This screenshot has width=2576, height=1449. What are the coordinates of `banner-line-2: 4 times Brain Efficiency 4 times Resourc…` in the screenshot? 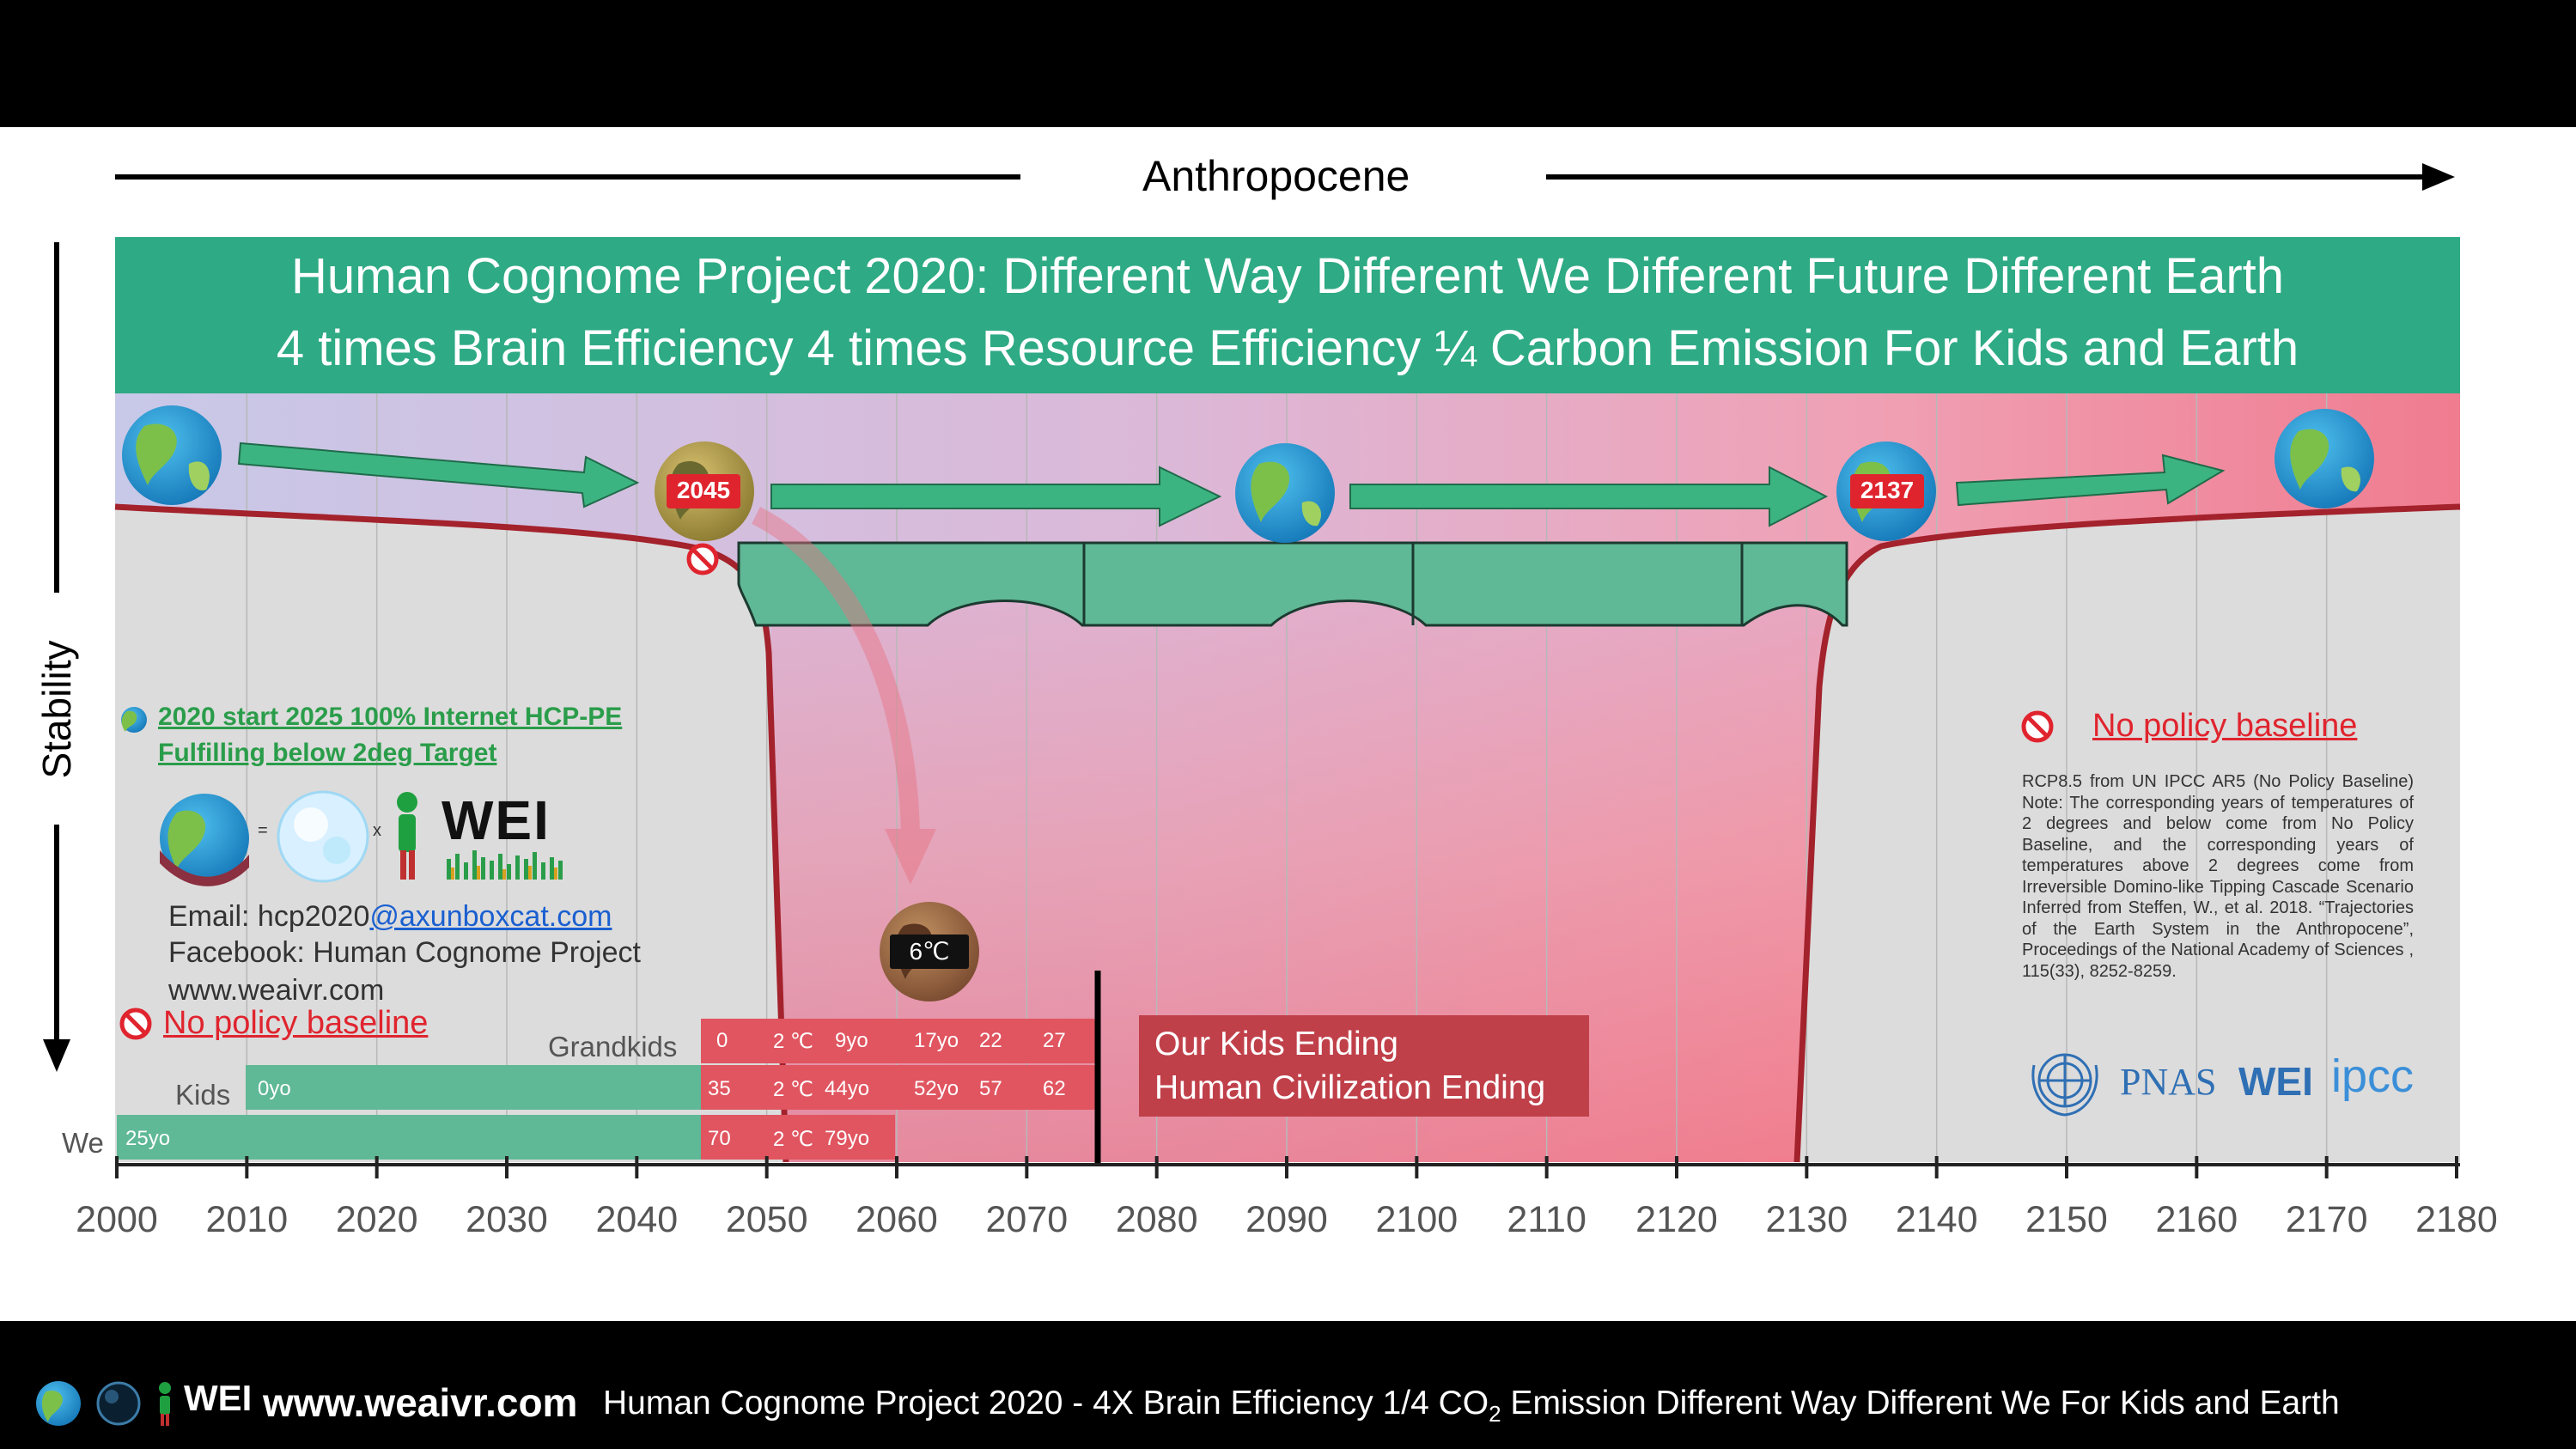 It's located at (1287, 348).